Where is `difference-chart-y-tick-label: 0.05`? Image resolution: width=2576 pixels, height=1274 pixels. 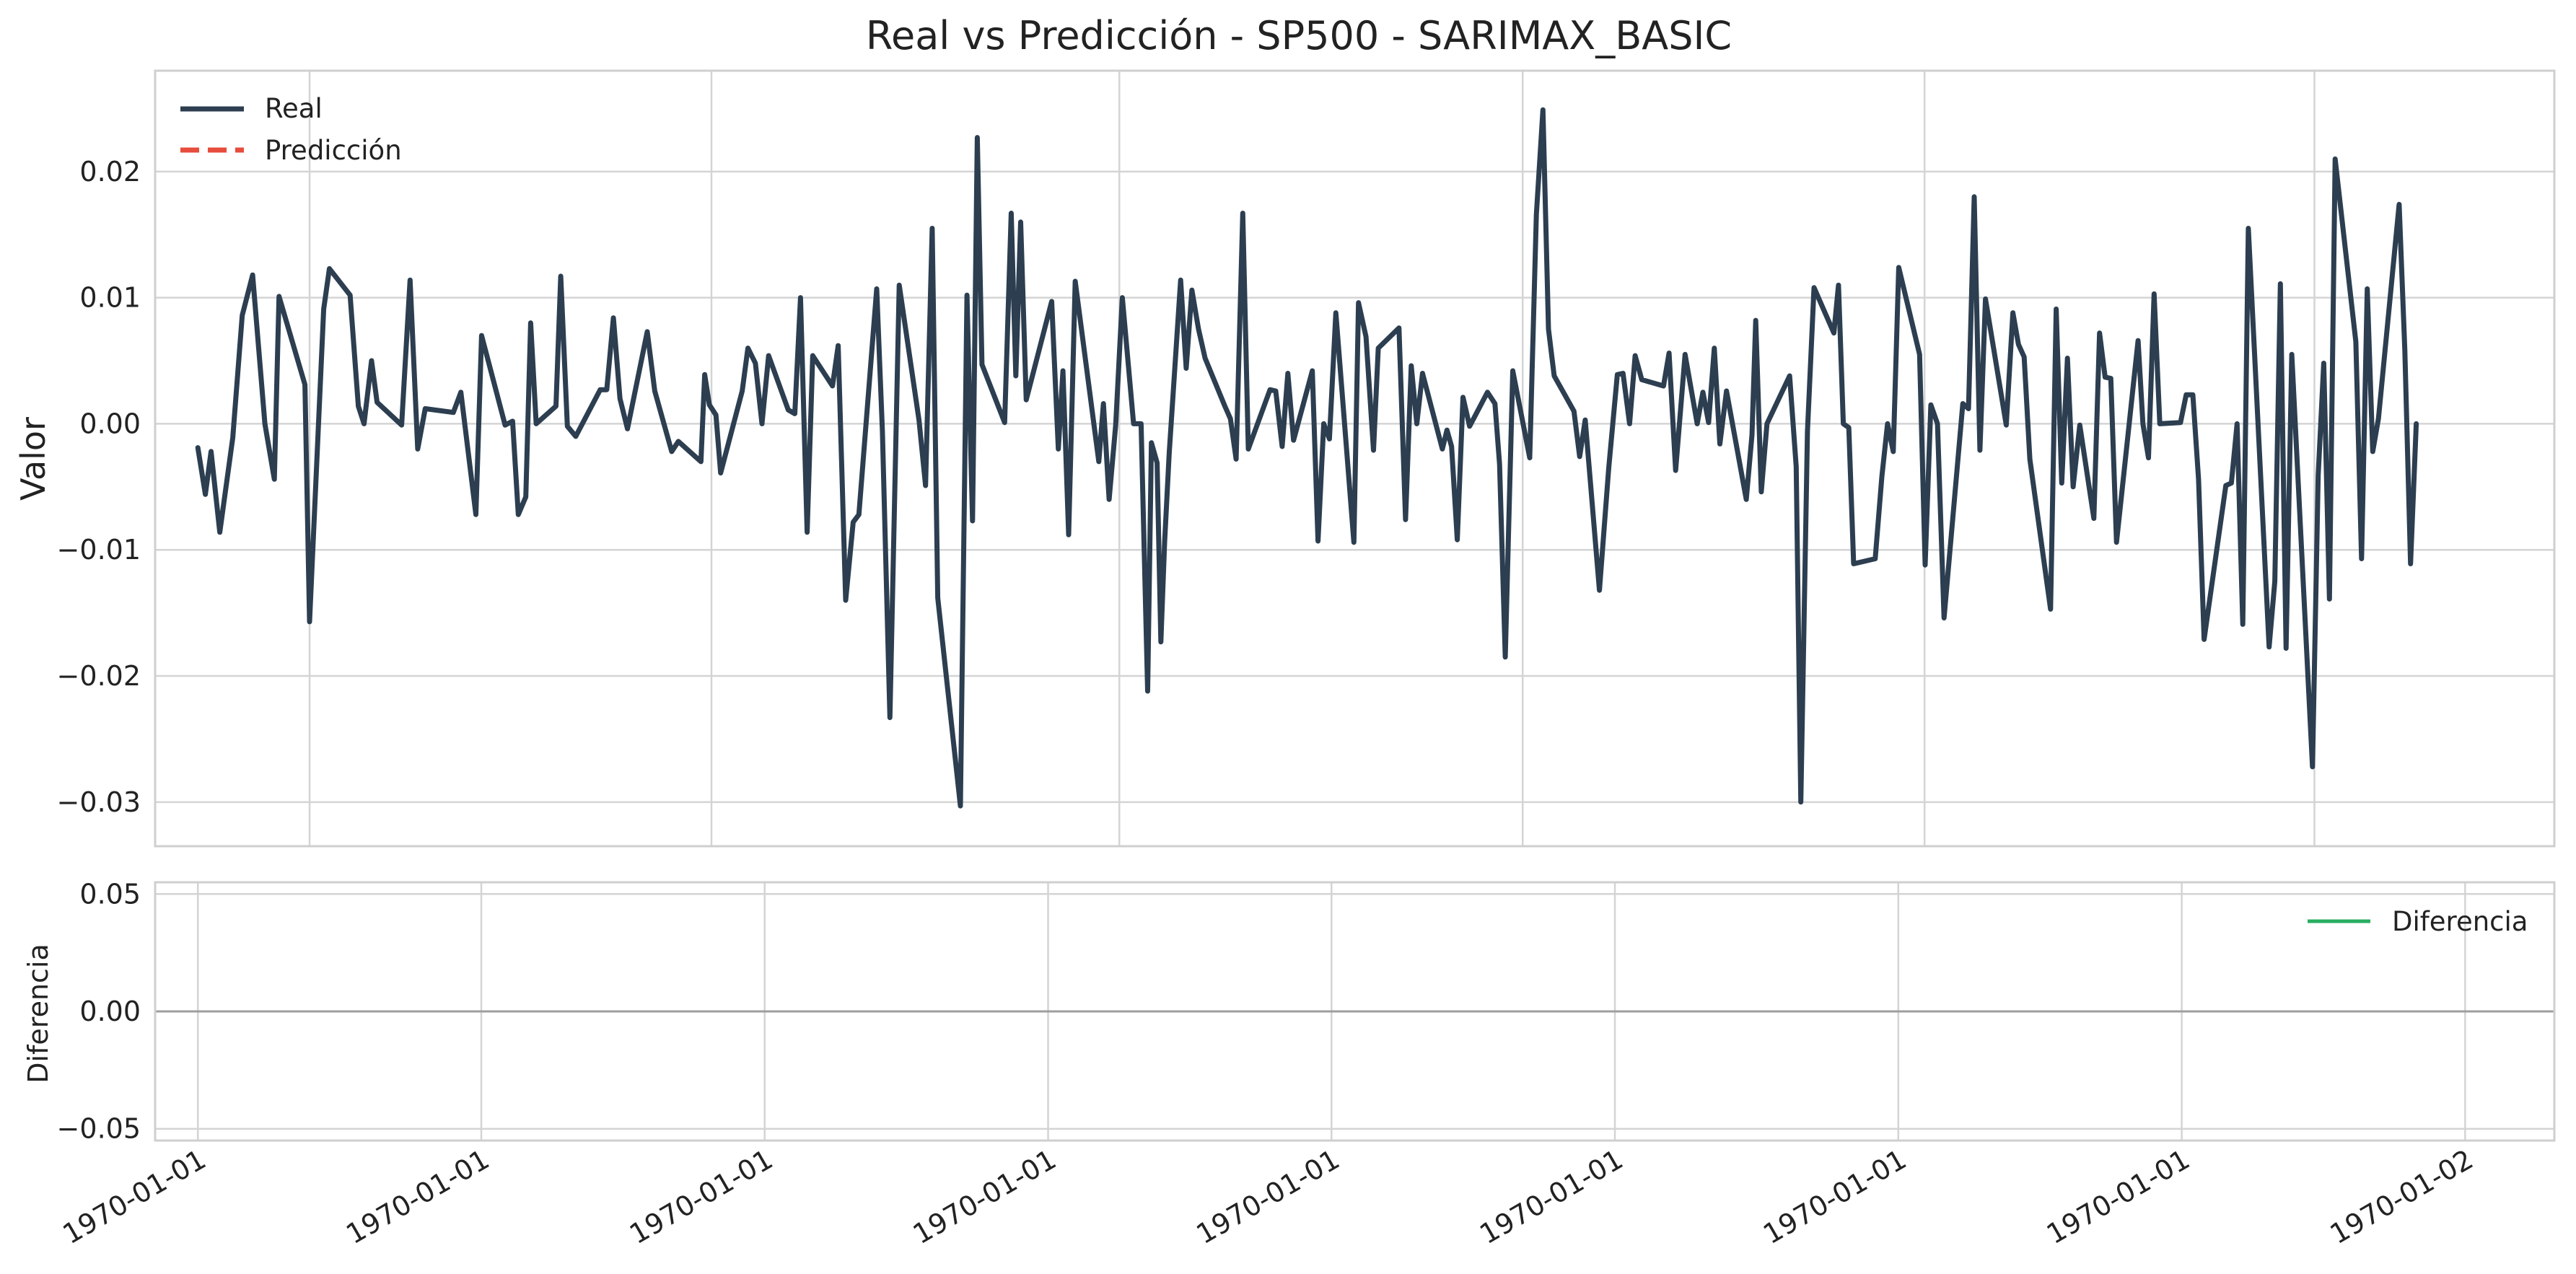
difference-chart-y-tick-label: 0.05 is located at coordinates (110, 894).